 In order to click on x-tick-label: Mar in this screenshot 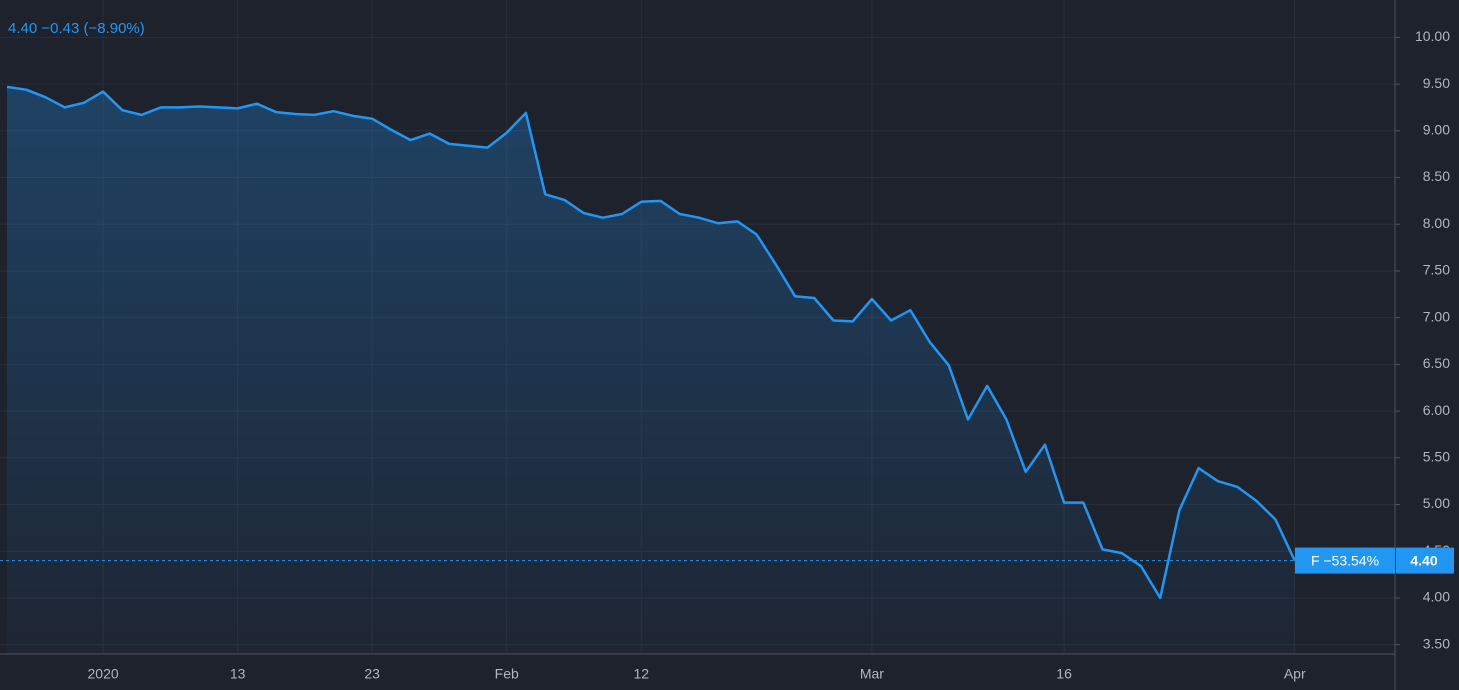, I will do `click(872, 674)`.